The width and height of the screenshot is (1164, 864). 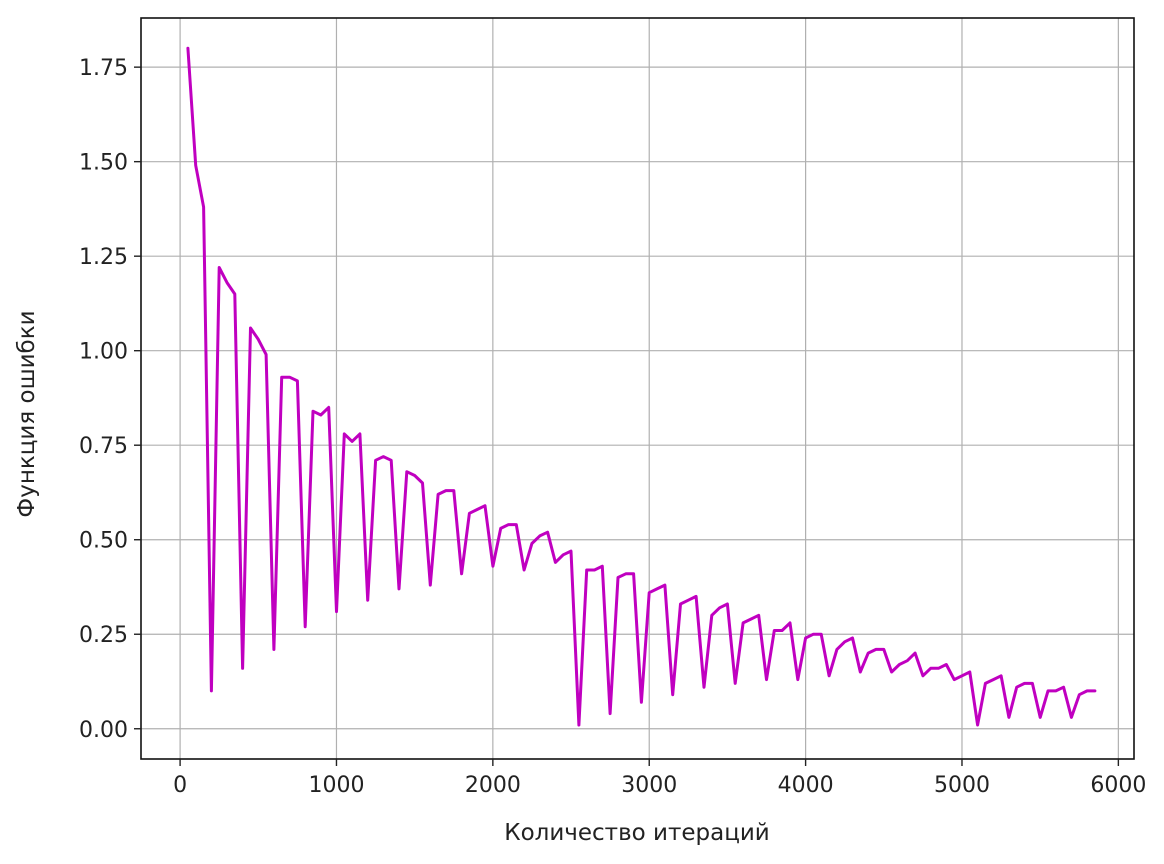 I want to click on y-tick-label: 0.50, so click(x=103, y=541).